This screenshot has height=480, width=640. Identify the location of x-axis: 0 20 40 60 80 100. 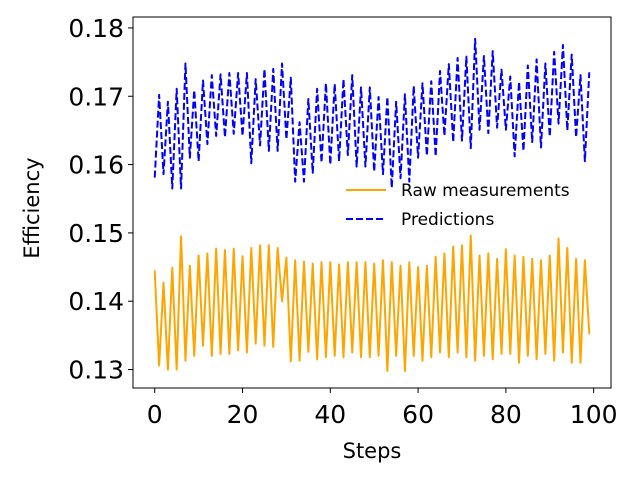
(382, 408).